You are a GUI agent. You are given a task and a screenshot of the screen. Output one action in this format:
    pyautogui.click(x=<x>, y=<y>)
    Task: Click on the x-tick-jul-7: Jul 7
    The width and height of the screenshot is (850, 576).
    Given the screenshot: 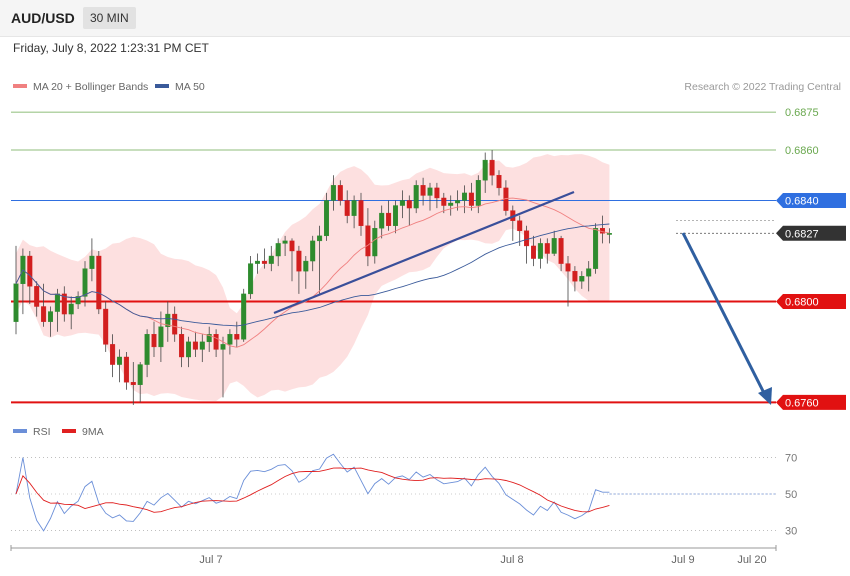 What is the action you would take?
    pyautogui.click(x=210, y=560)
    